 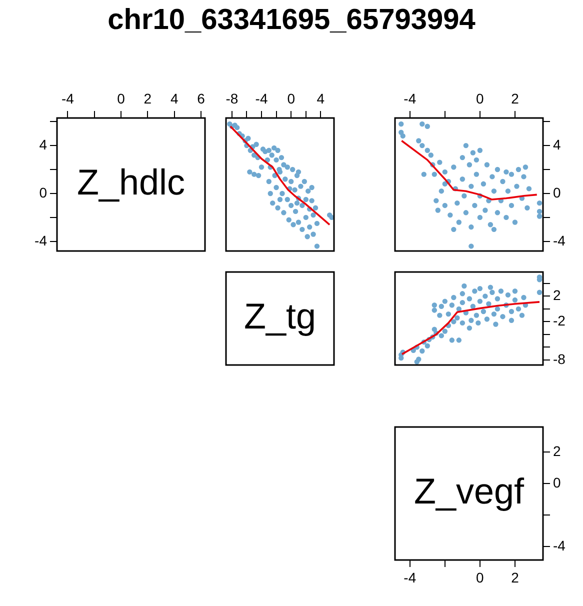 I want to click on text: chr10_63341695_65793994, so click(x=291, y=20).